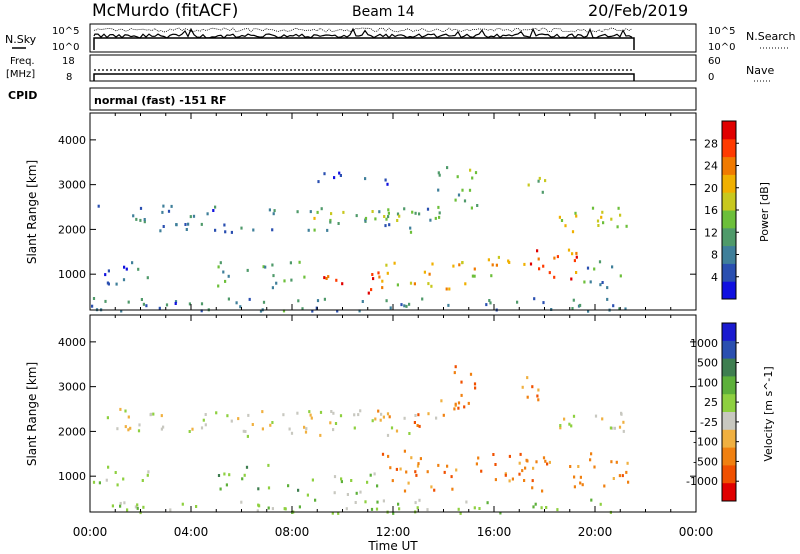 Image resolution: width=800 pixels, height=554 pixels. I want to click on y-tick-label: 3000, so click(72, 387).